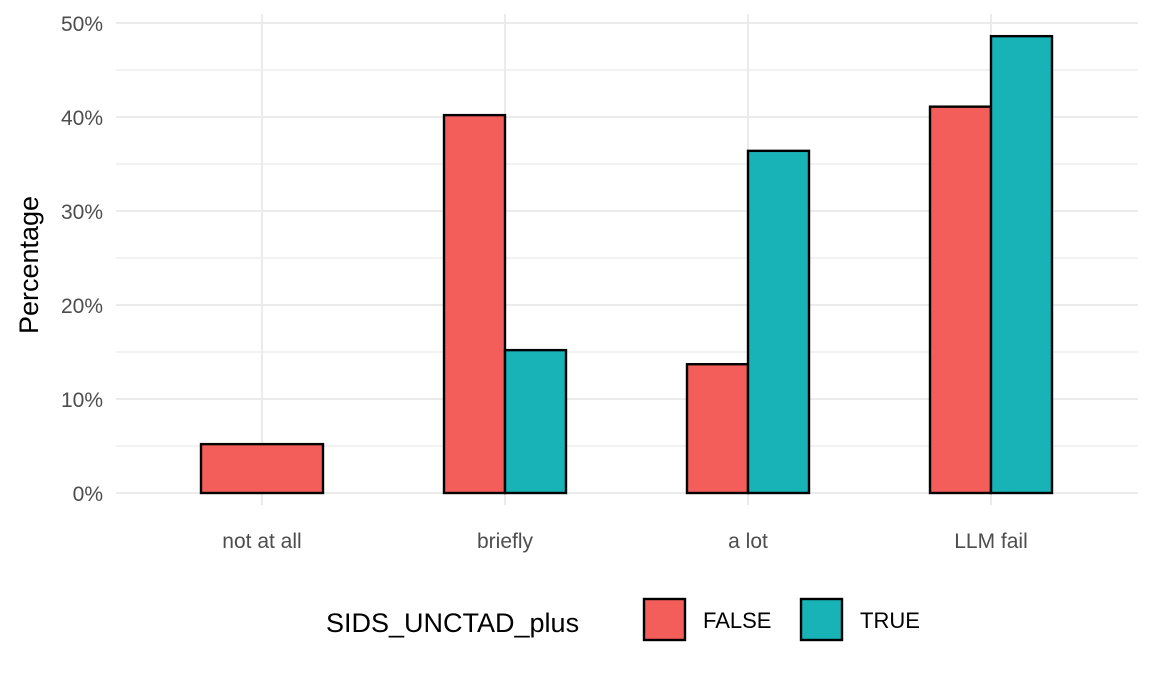  Describe the element at coordinates (452, 623) in the screenshot. I see `legend-title: SIDS_UNCTAD_plus` at that location.